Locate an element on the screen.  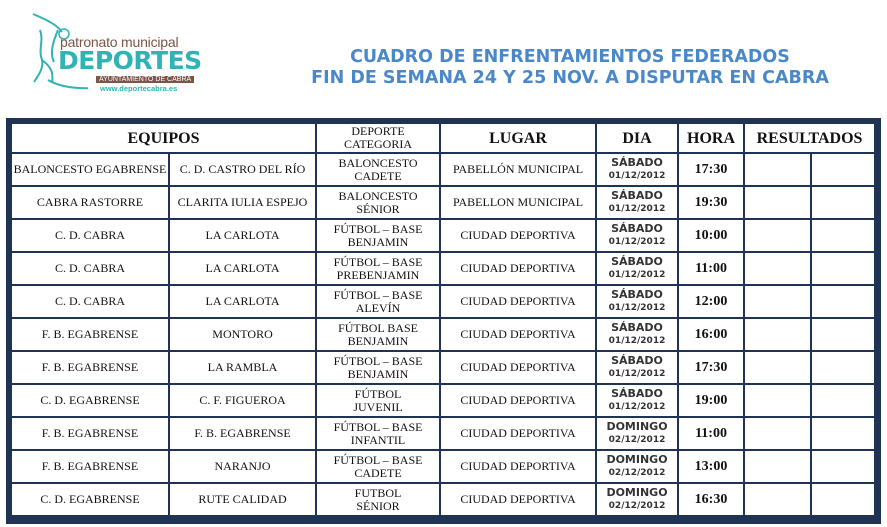
visiting-team: C. F. FIGUEROA is located at coordinates (242, 400).